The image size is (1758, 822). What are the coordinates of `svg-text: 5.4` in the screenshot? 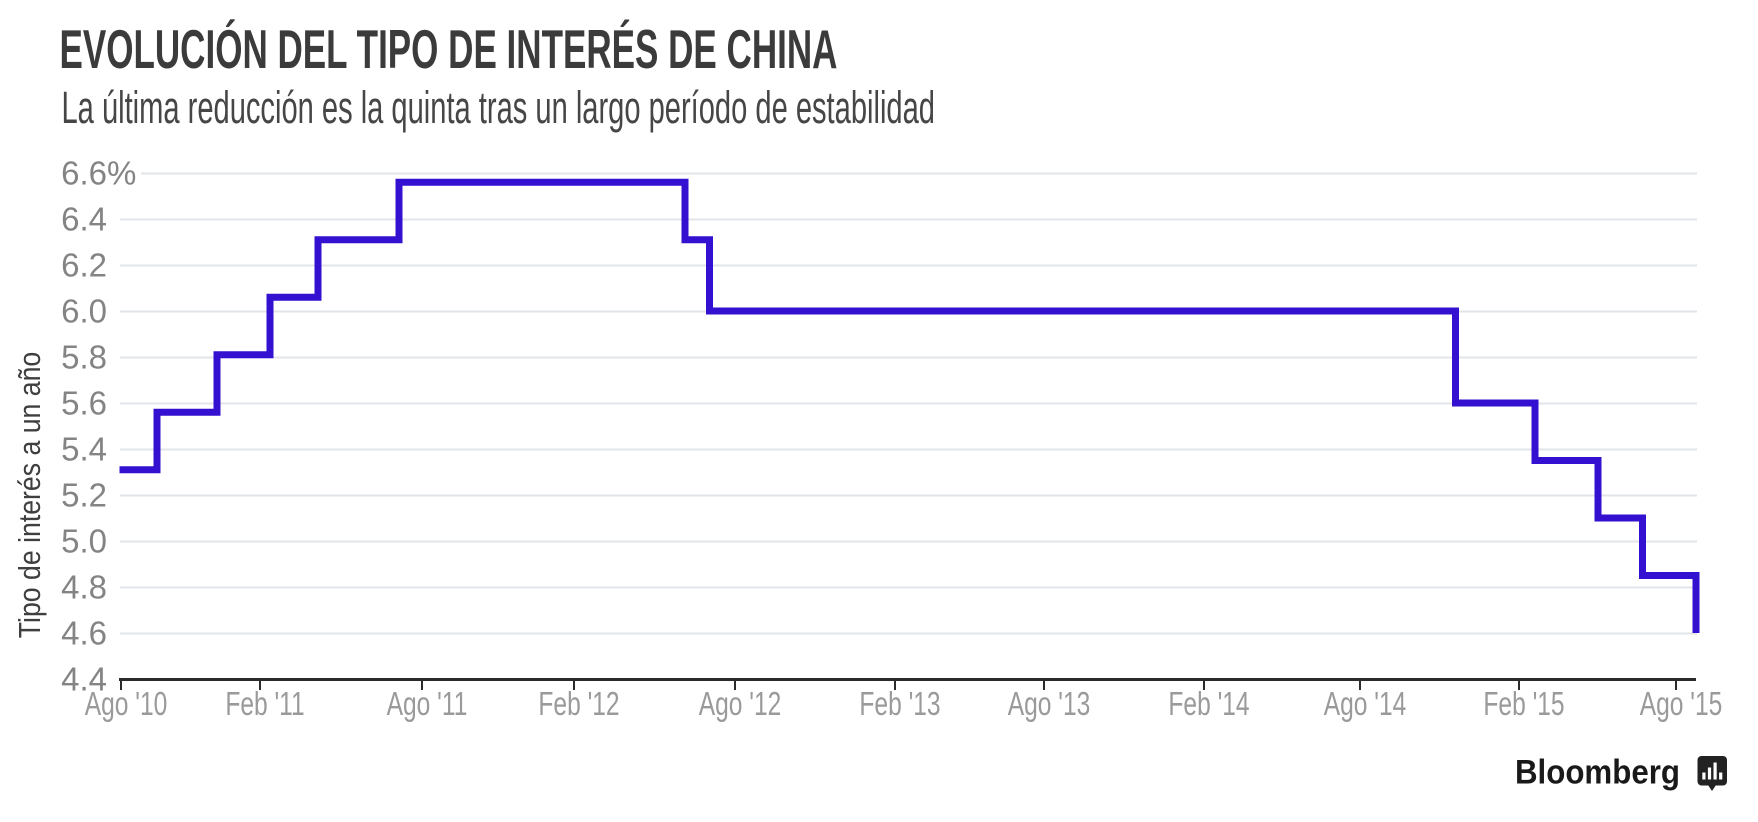 It's located at (84, 449).